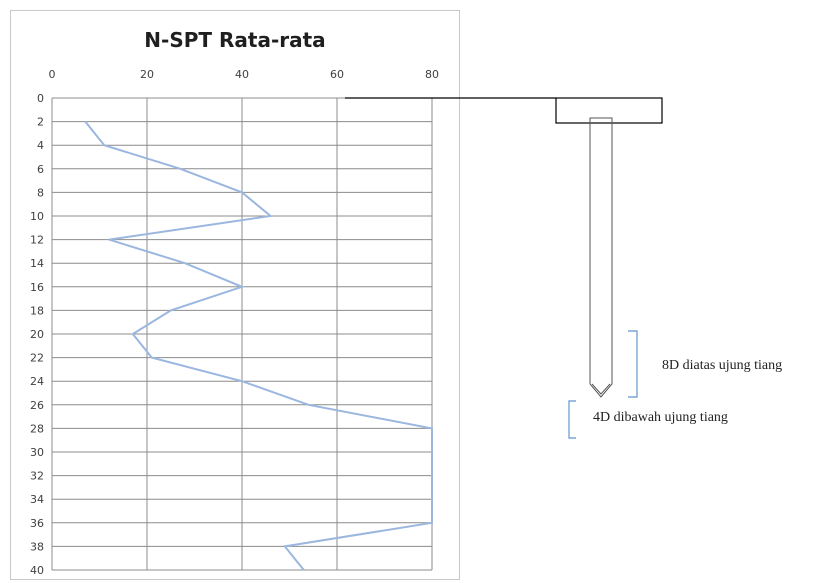 The width and height of the screenshot is (820, 583). What do you see at coordinates (235, 40) in the screenshot?
I see `chart-title: N-SPT Rata-rata` at bounding box center [235, 40].